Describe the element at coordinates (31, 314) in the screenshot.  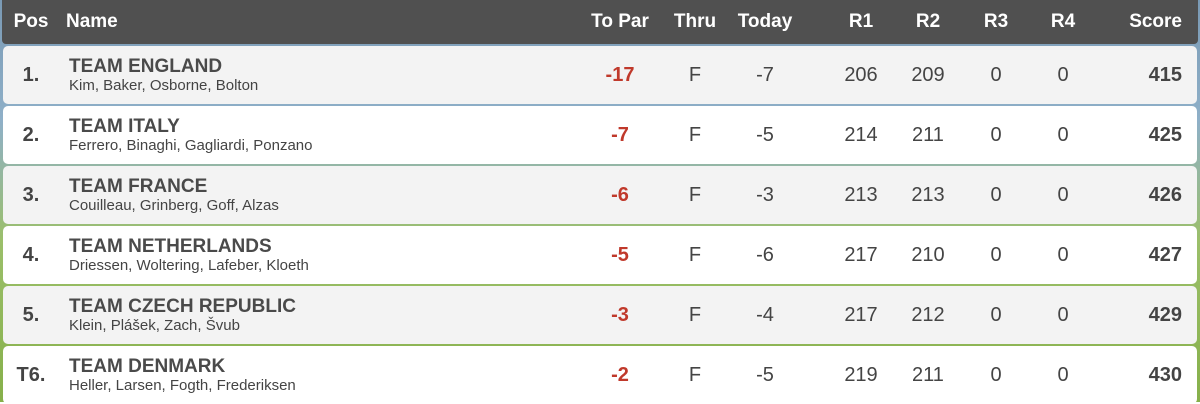
I see `pos-cell: 5.` at that location.